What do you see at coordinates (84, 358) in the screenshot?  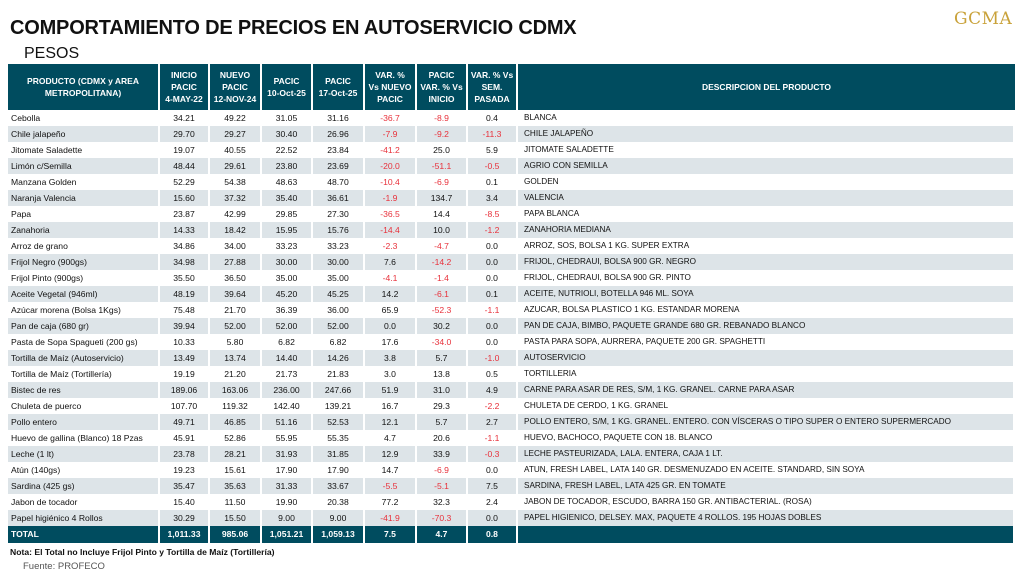 I see `cell-product: Tortilla de Maíz (Autoservicio)` at bounding box center [84, 358].